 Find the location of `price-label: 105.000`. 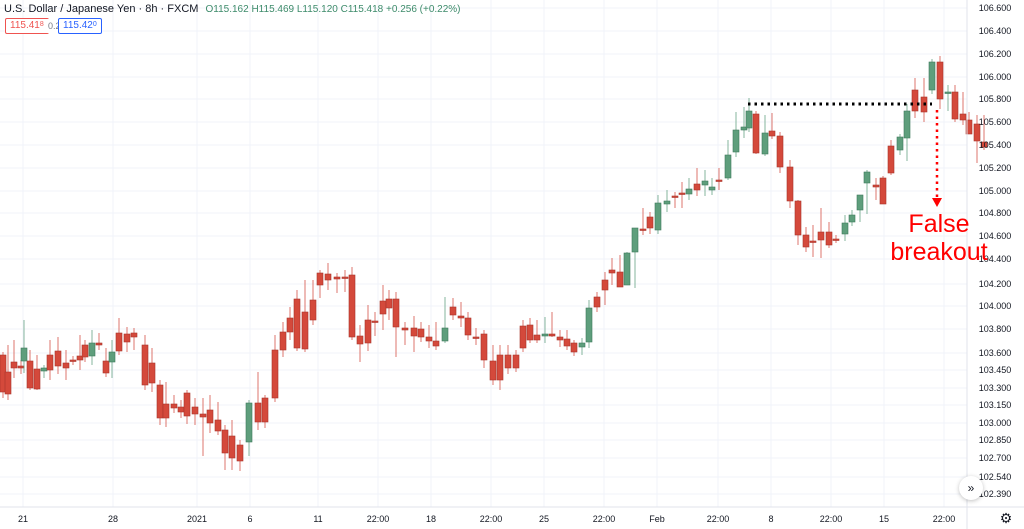

price-label: 105.000 is located at coordinates (995, 191).